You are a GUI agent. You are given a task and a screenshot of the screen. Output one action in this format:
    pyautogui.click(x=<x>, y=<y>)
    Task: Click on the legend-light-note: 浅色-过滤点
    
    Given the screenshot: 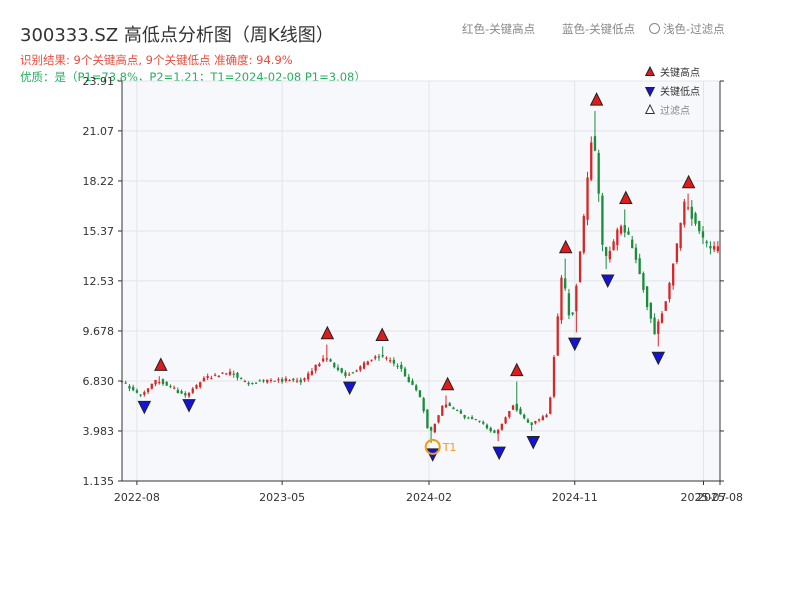 What is the action you would take?
    pyautogui.click(x=687, y=29)
    